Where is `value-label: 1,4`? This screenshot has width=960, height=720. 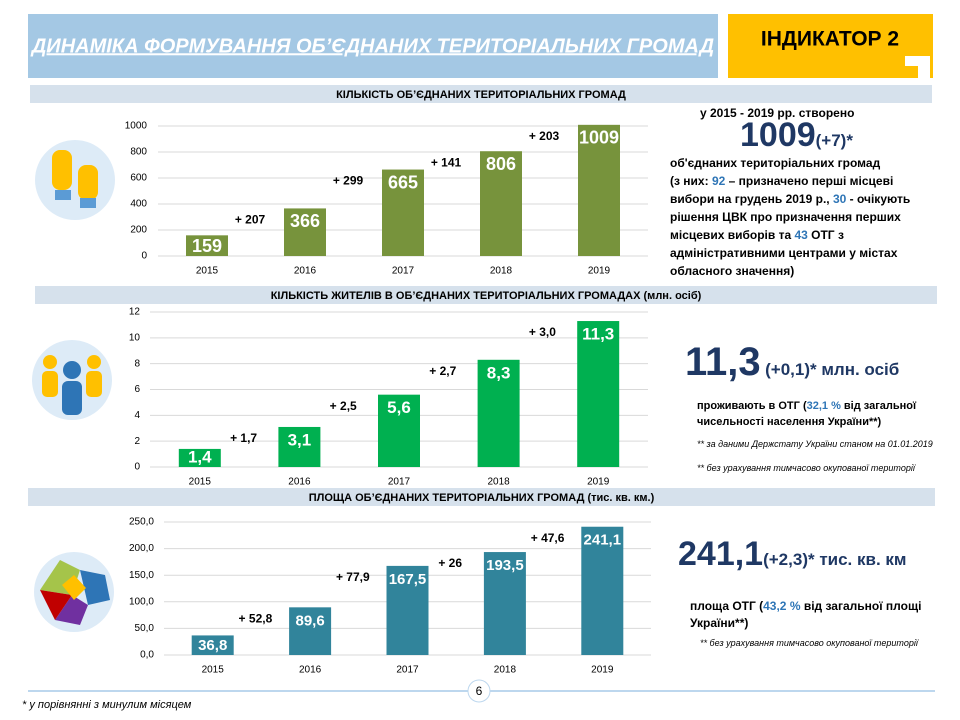 value-label: 1,4 is located at coordinates (200, 456).